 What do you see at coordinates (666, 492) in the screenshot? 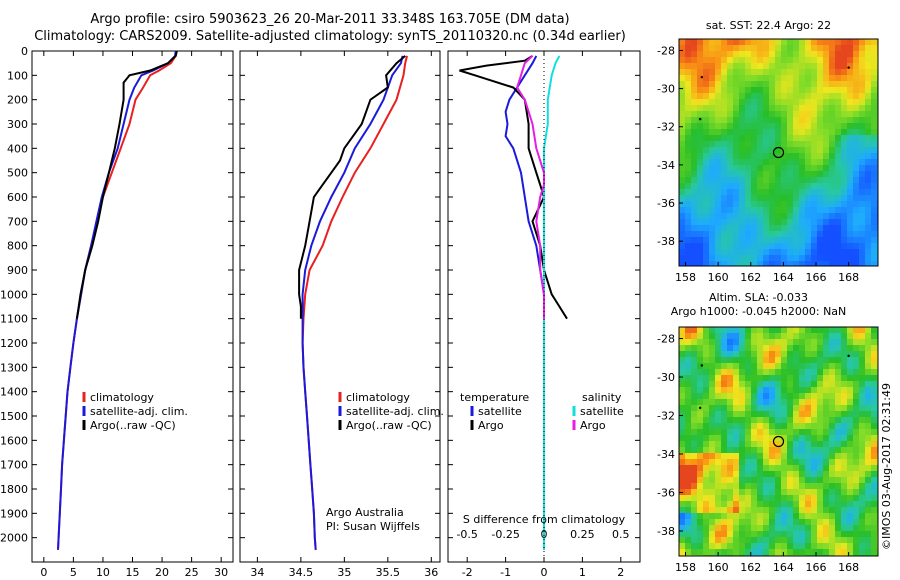
I see `map-y-tick-label: -36` at bounding box center [666, 492].